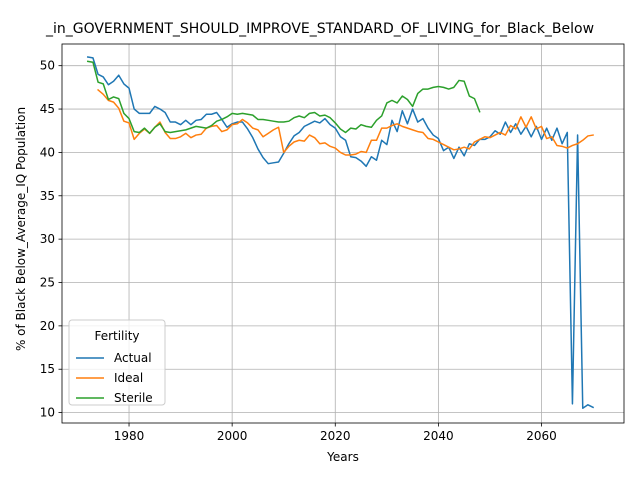 Image resolution: width=640 pixels, height=480 pixels. Describe the element at coordinates (47, 283) in the screenshot. I see `y-tick-label: 25` at that location.